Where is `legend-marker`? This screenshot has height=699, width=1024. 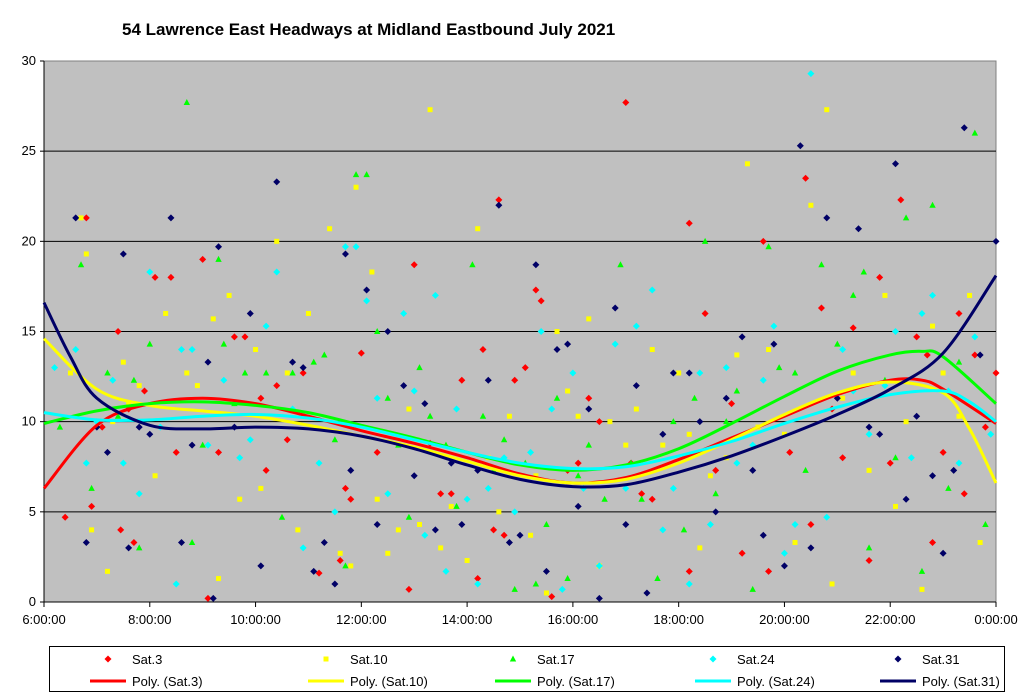 legend-marker is located at coordinates (108, 659).